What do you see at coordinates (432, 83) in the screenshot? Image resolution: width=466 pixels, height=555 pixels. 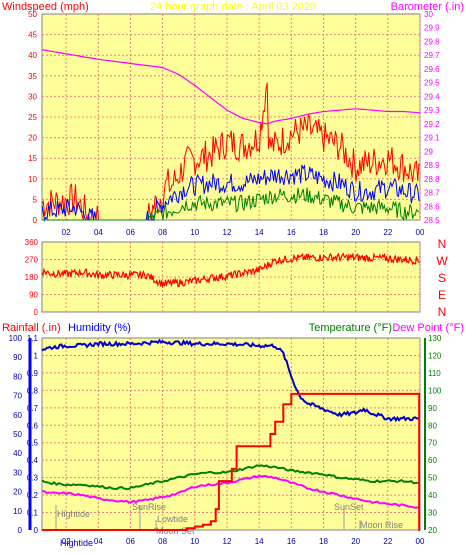 I see `barometer-tick-label: 29.5` at bounding box center [432, 83].